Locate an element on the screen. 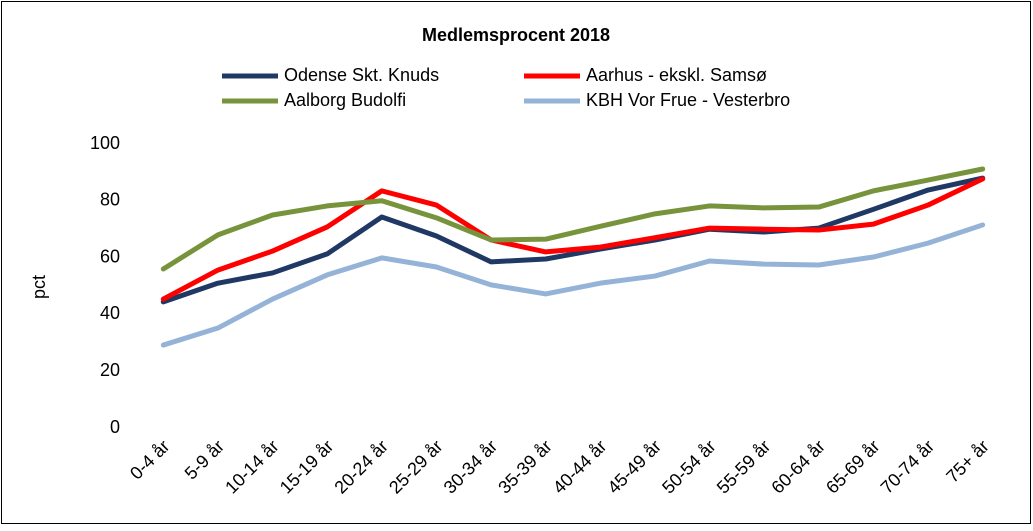 The height and width of the screenshot is (531, 1033). y-axis-label: pct is located at coordinates (39, 287).